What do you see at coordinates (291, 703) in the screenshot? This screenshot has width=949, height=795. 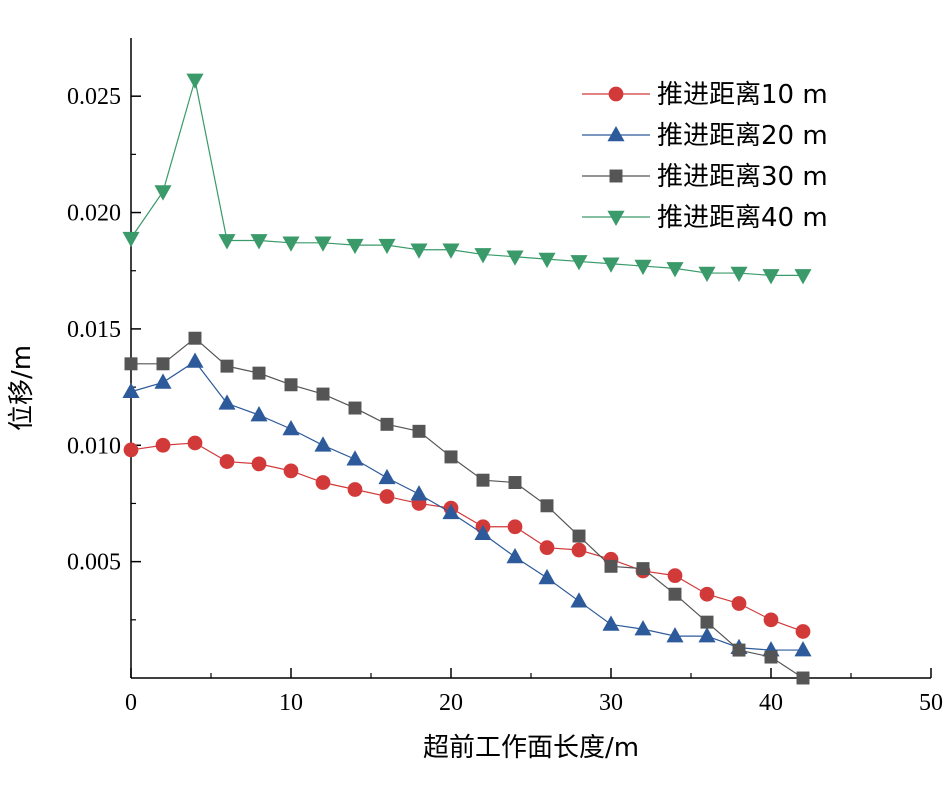 I see `x-tick-label: 10` at bounding box center [291, 703].